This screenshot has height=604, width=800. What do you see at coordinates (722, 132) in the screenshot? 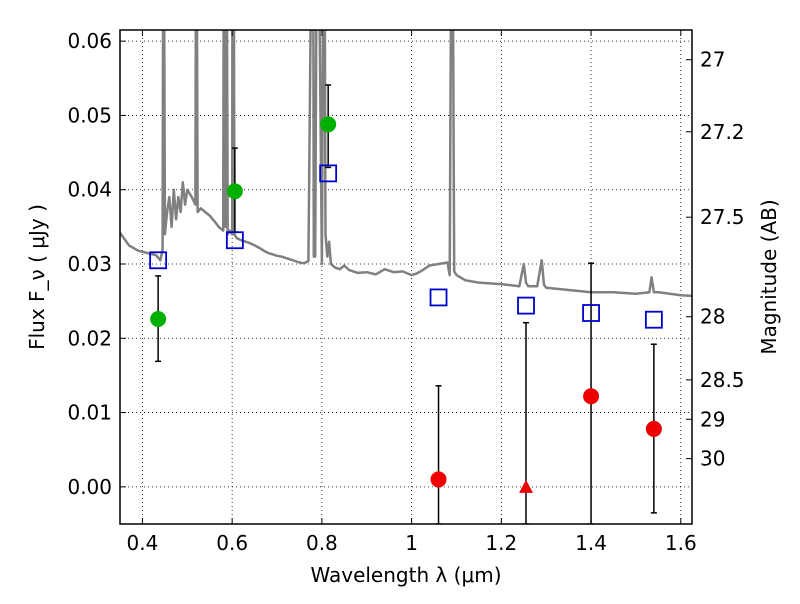
I see `right-tick-label: 27.2` at bounding box center [722, 132].